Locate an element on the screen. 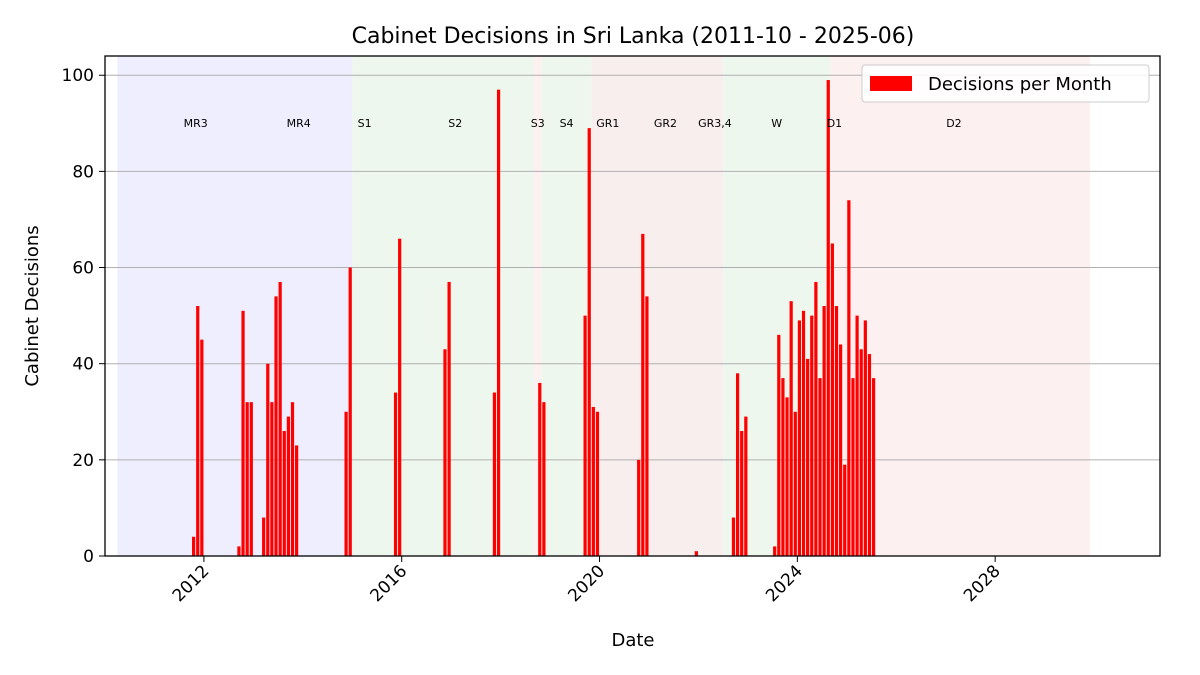 The width and height of the screenshot is (1200, 675). period-label: GR1 is located at coordinates (607, 123).